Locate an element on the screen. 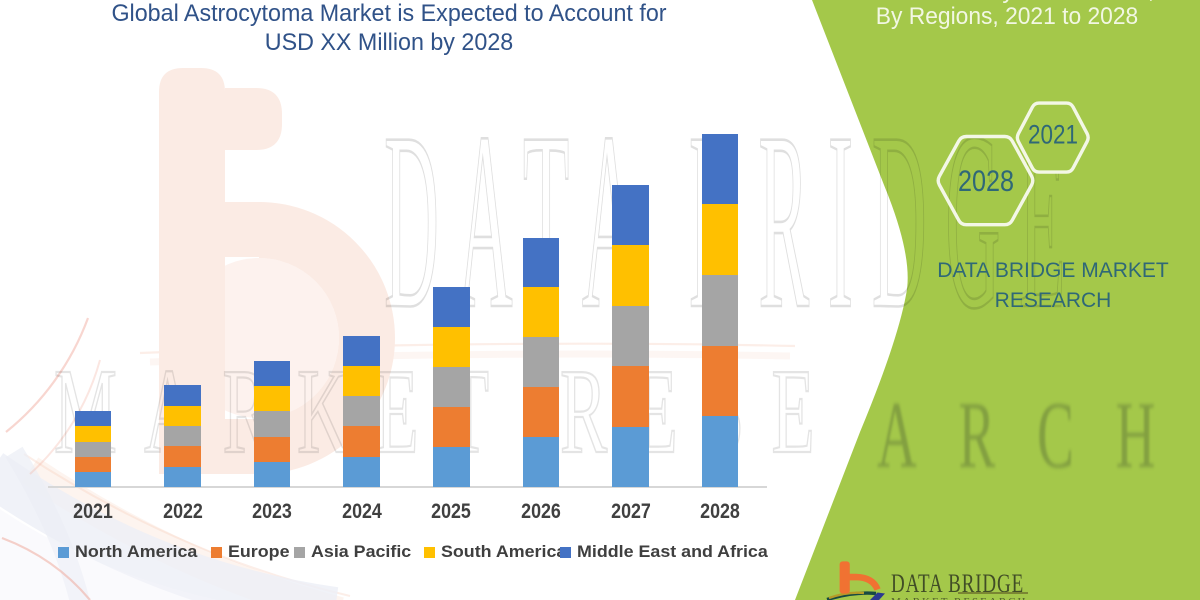  svg-text: 2021 is located at coordinates (1053, 135).